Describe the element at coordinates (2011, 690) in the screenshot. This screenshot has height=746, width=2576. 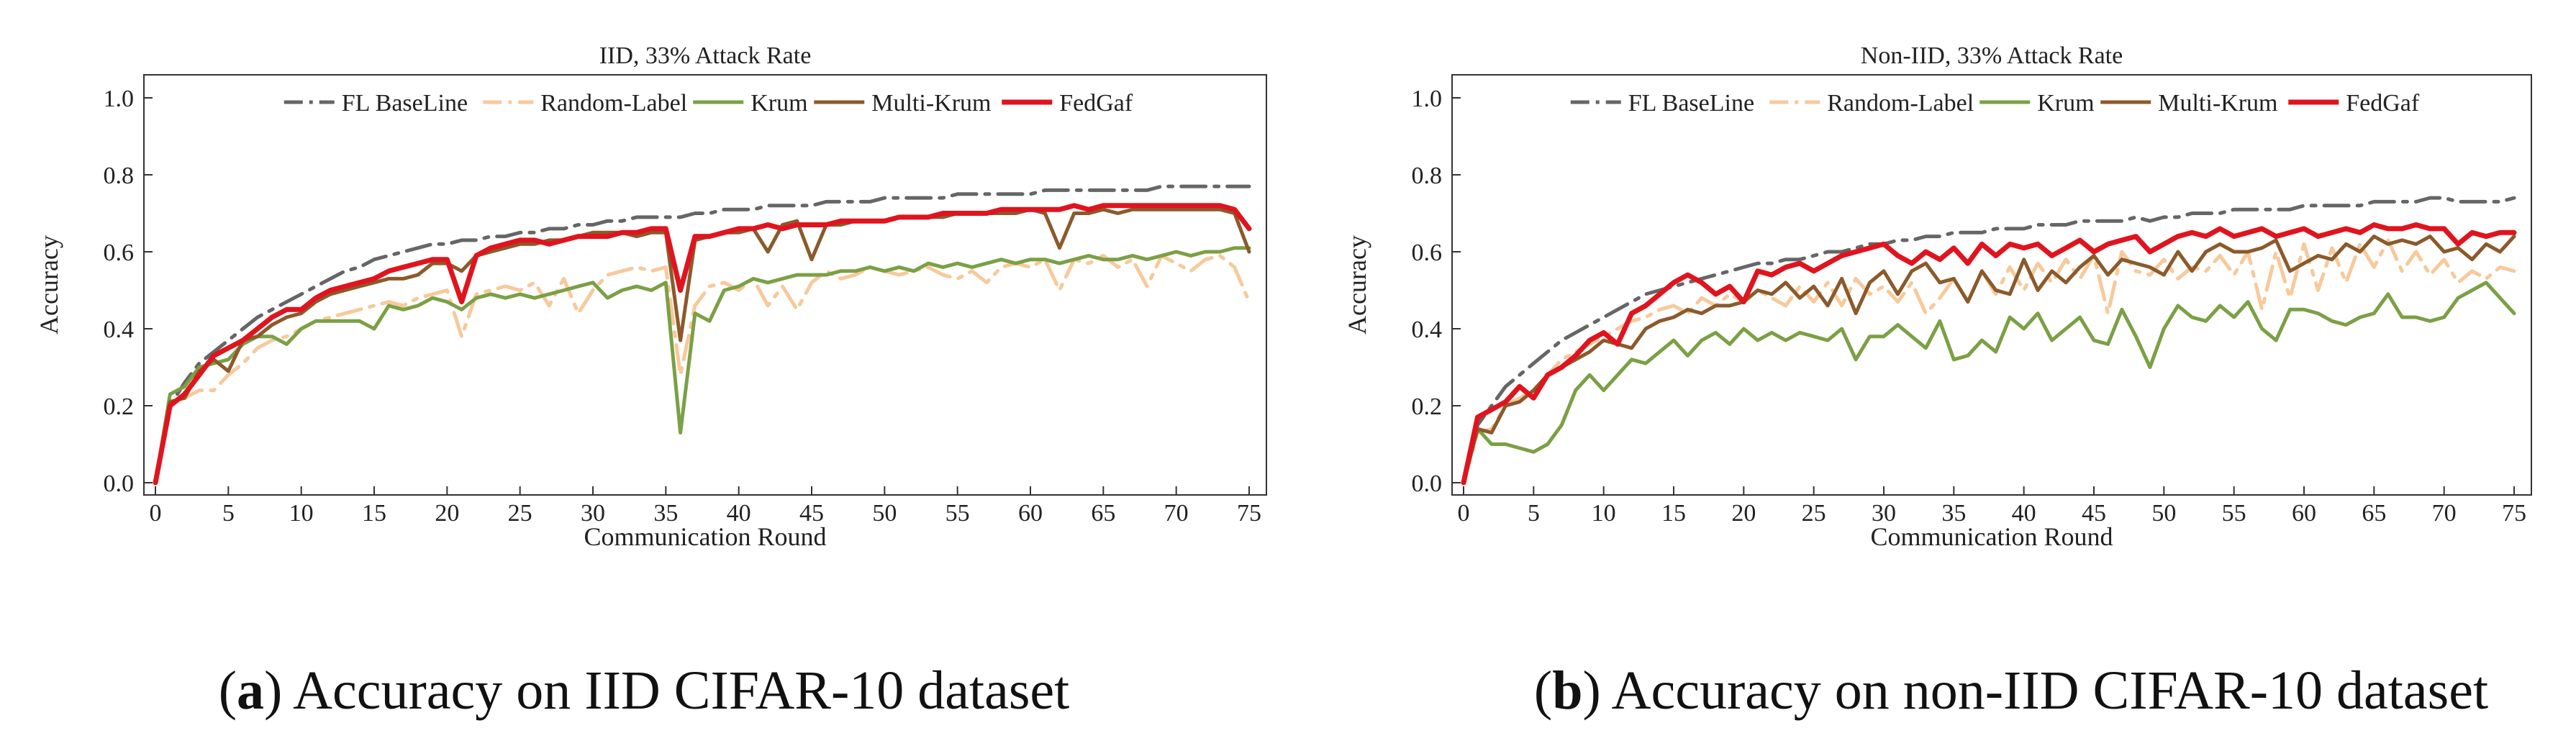
I see `figure-caption: (b) Accuracy on non-IID CIFAR-10 dataset` at that location.